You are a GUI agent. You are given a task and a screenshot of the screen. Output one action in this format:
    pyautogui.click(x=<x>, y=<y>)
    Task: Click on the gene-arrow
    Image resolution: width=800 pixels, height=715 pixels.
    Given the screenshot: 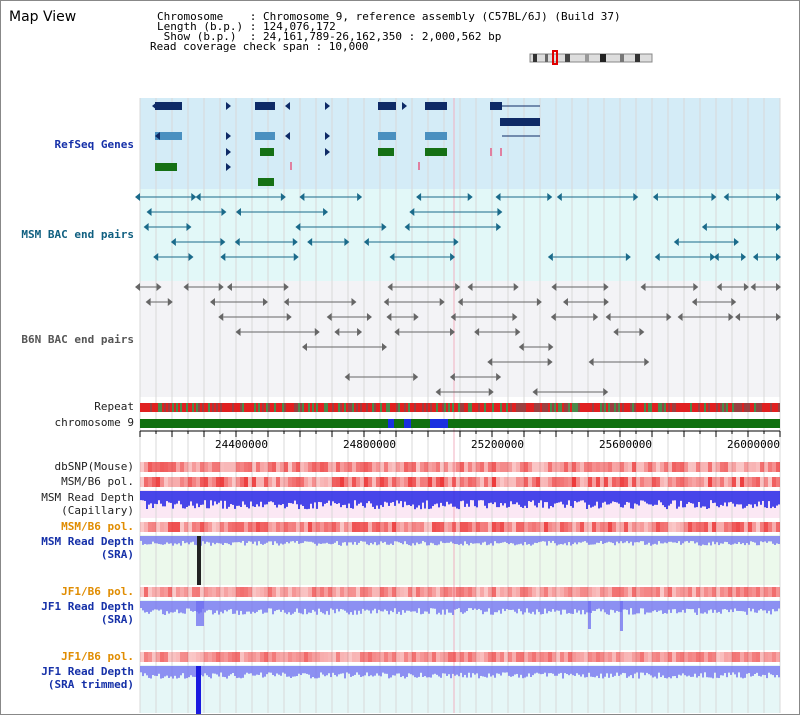 What is the action you would take?
    pyautogui.click(x=327, y=136)
    